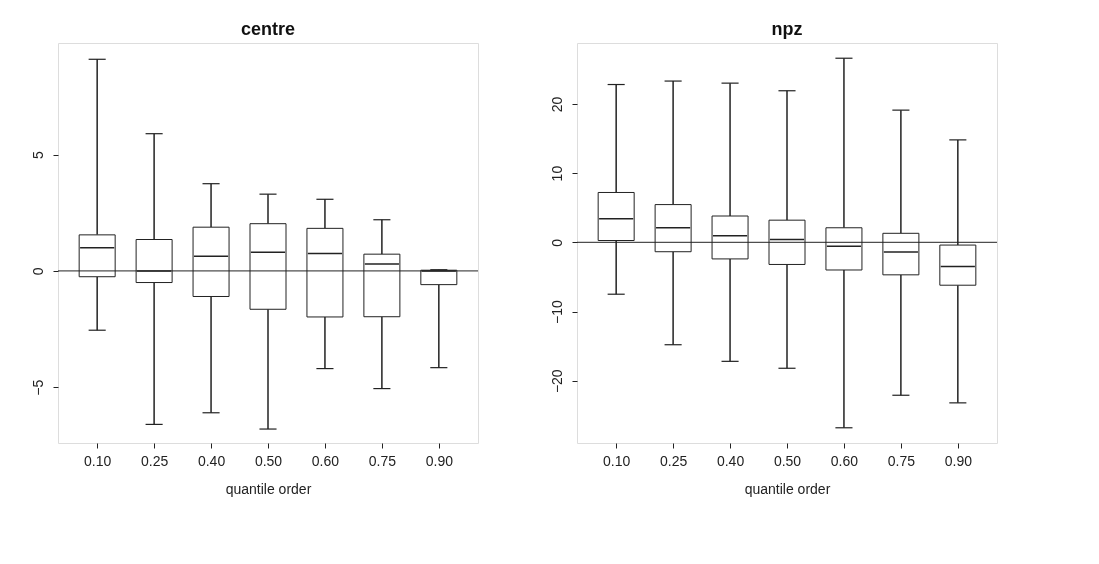 Image resolution: width=1099 pixels, height=564 pixels. I want to click on y-tick-label: 10, so click(556, 173).